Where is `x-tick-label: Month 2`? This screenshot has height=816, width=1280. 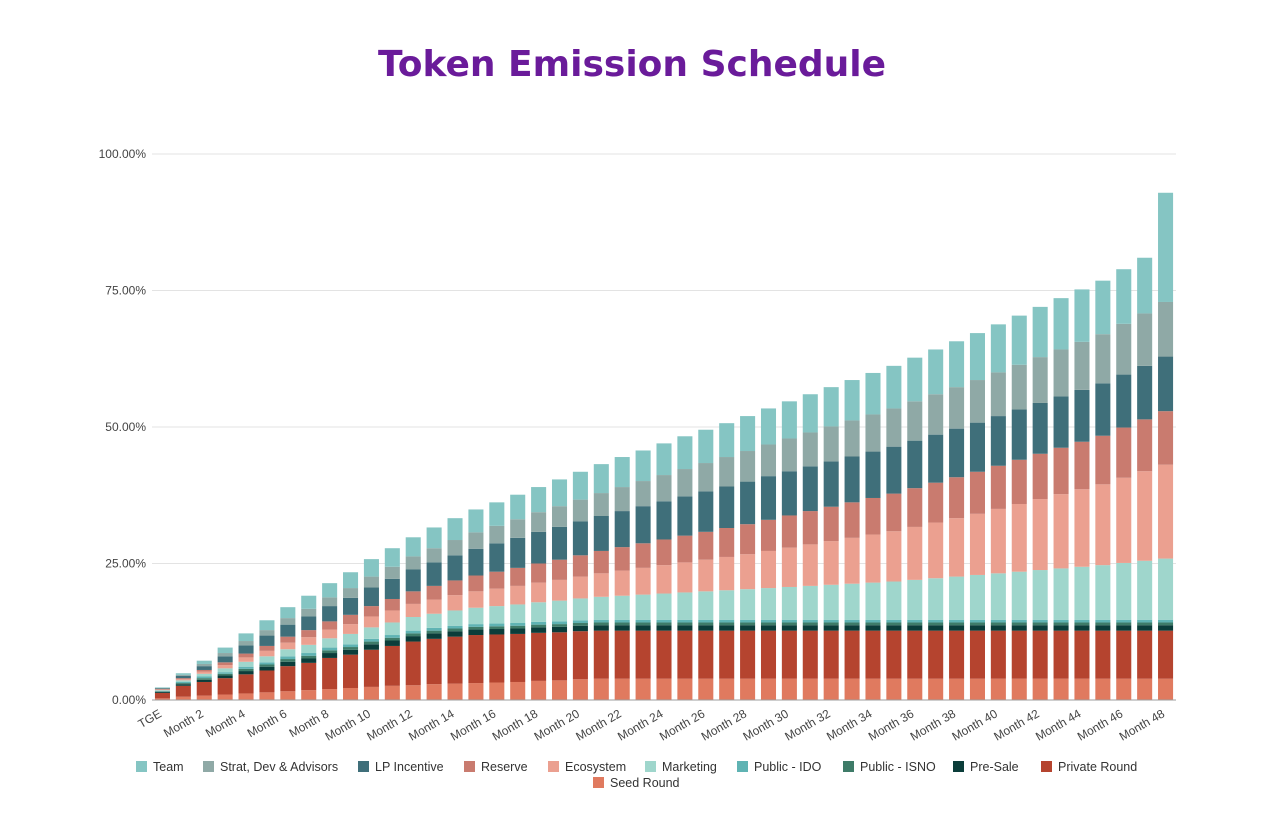
x-tick-label: Month 2 is located at coordinates (183, 723).